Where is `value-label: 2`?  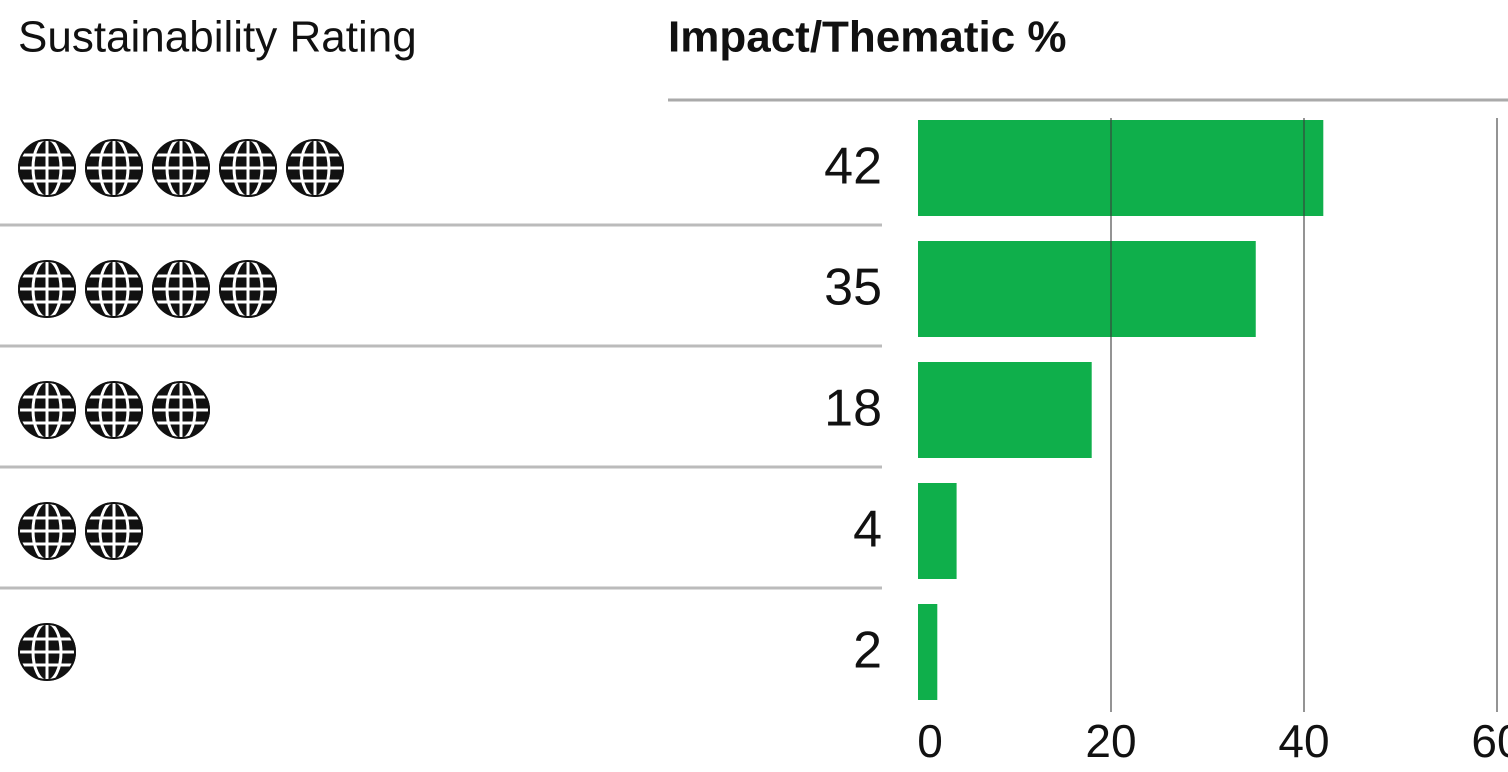
value-label: 2 is located at coordinates (867, 651).